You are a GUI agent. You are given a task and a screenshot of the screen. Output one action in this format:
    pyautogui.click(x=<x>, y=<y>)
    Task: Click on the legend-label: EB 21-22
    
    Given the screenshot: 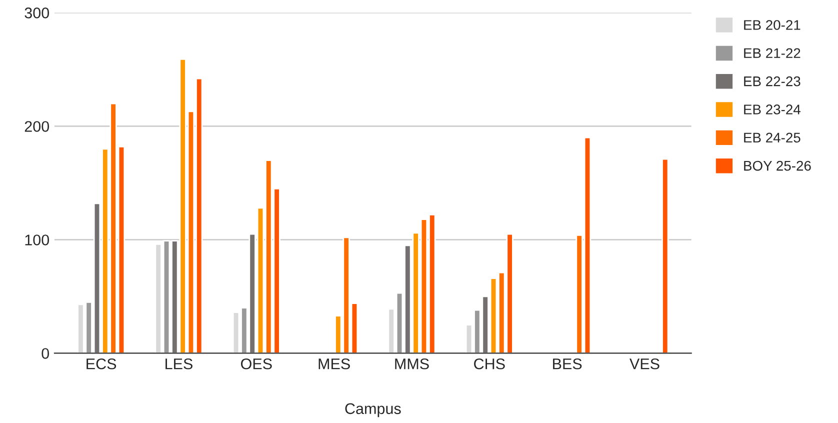 What is the action you would take?
    pyautogui.click(x=772, y=53)
    